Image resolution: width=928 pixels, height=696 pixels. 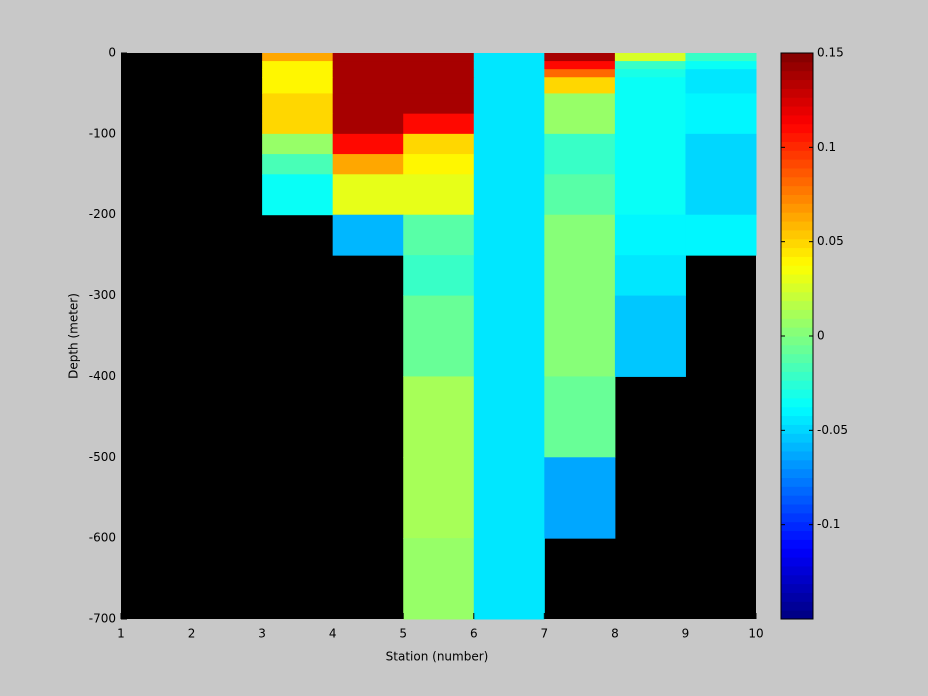 What do you see at coordinates (830, 241) in the screenshot?
I see `colorbar-tick-label: 0.05` at bounding box center [830, 241].